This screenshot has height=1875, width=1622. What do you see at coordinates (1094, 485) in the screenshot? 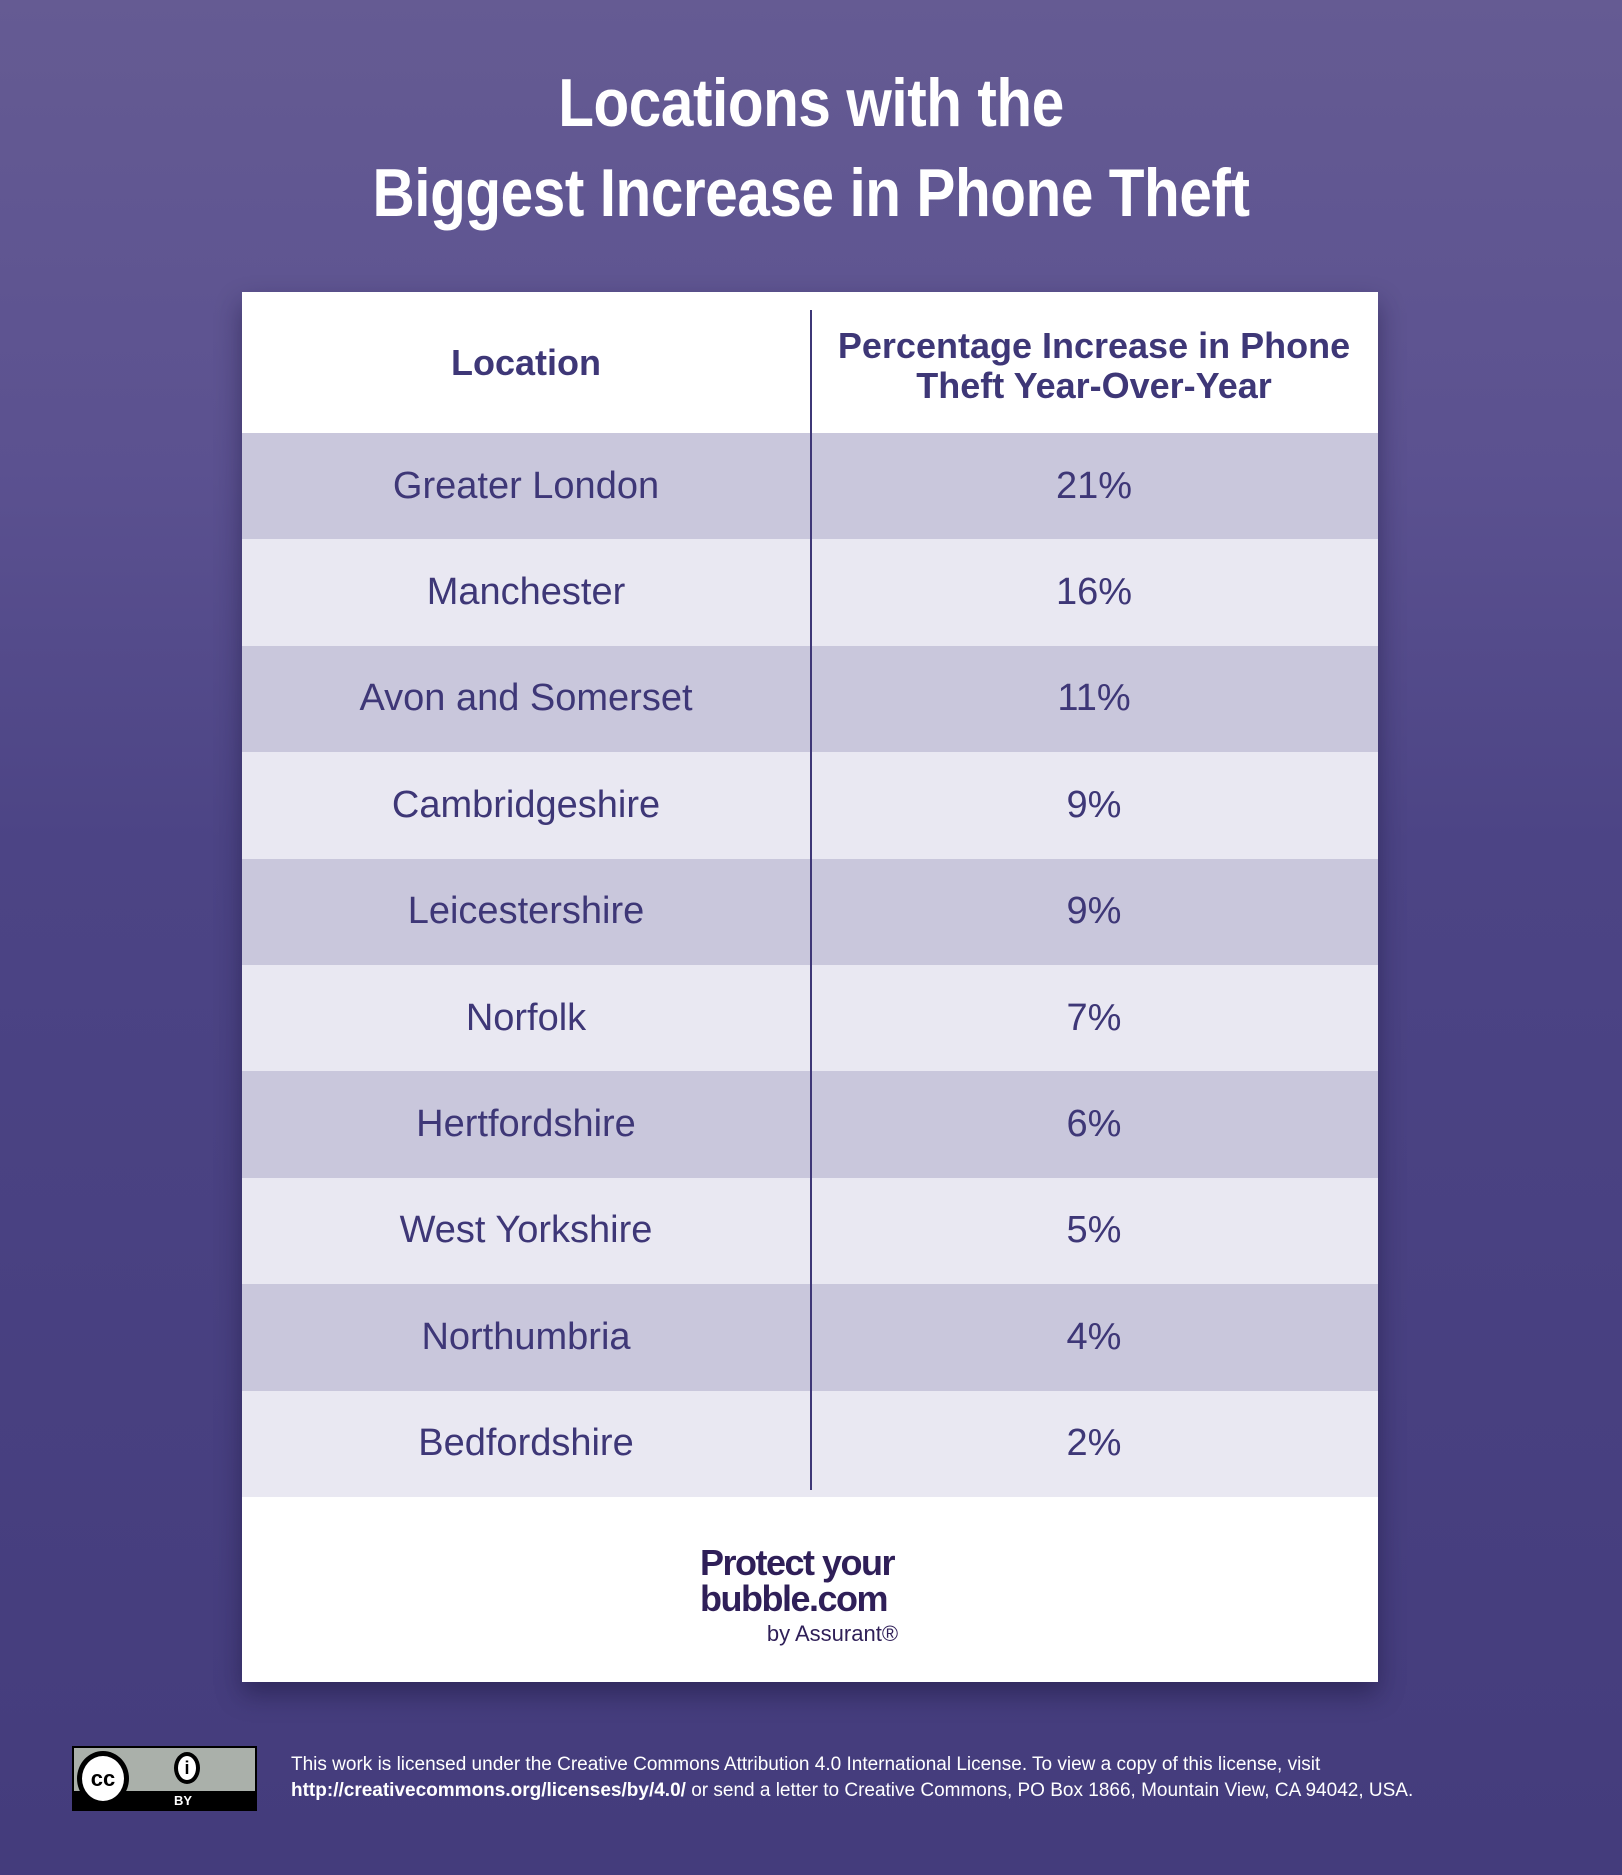
I see `increase-cell: 21%` at bounding box center [1094, 485].